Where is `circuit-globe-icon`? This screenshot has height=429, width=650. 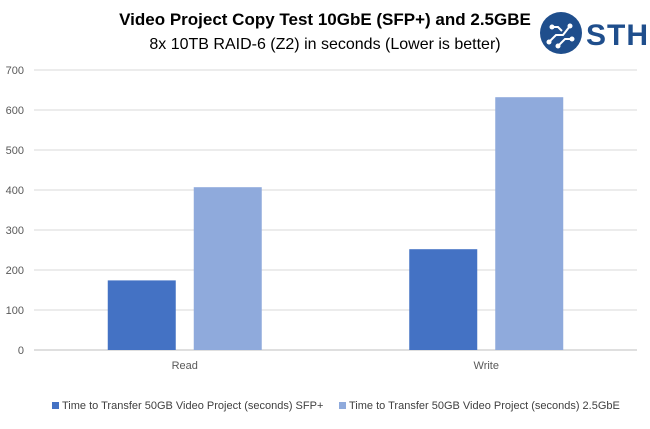
circuit-globe-icon is located at coordinates (561, 33).